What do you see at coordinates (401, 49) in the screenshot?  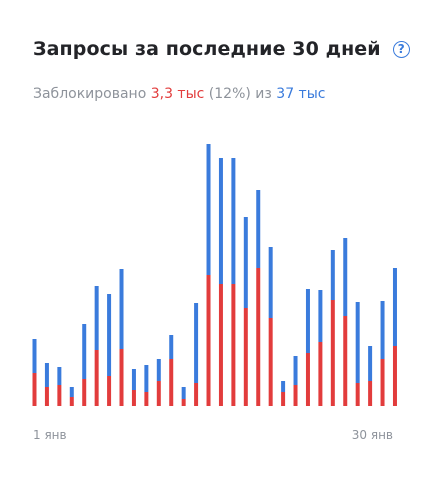 I see `question-circle-icon: ?` at bounding box center [401, 49].